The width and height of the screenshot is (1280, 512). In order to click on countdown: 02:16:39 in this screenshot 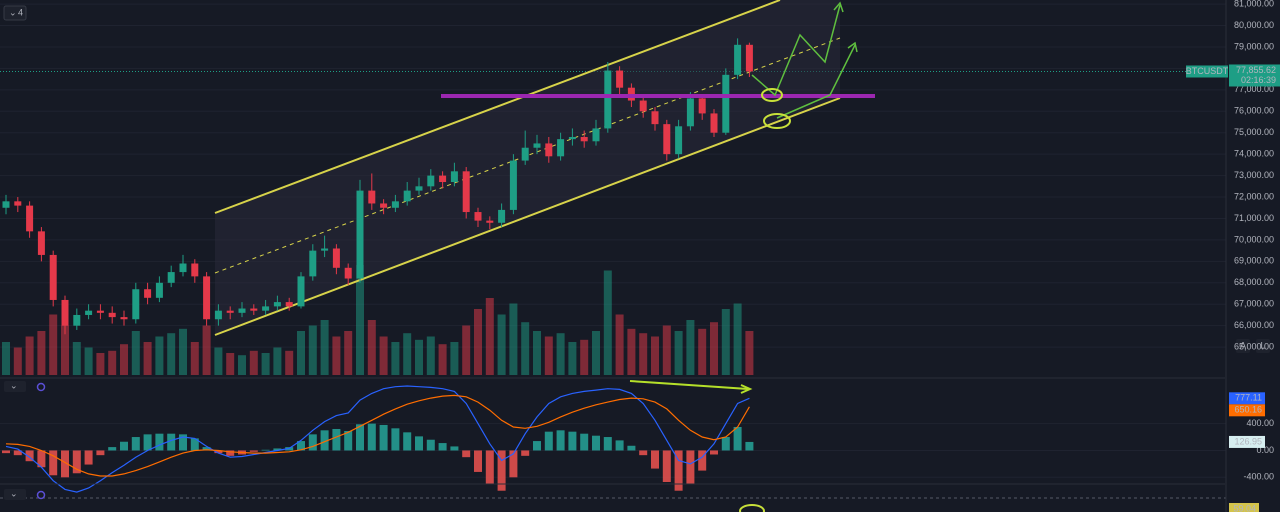, I will do `click(1258, 80)`.